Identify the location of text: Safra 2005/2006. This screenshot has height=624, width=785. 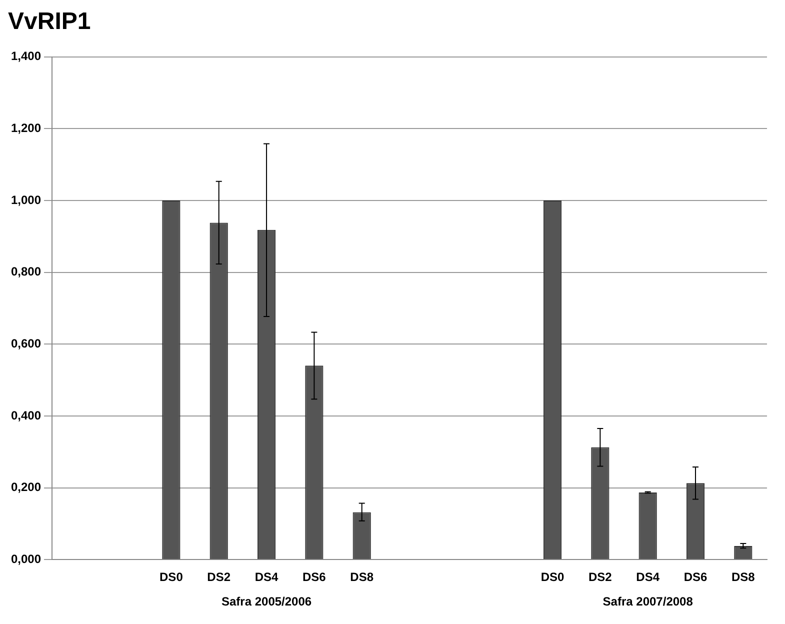
(266, 601).